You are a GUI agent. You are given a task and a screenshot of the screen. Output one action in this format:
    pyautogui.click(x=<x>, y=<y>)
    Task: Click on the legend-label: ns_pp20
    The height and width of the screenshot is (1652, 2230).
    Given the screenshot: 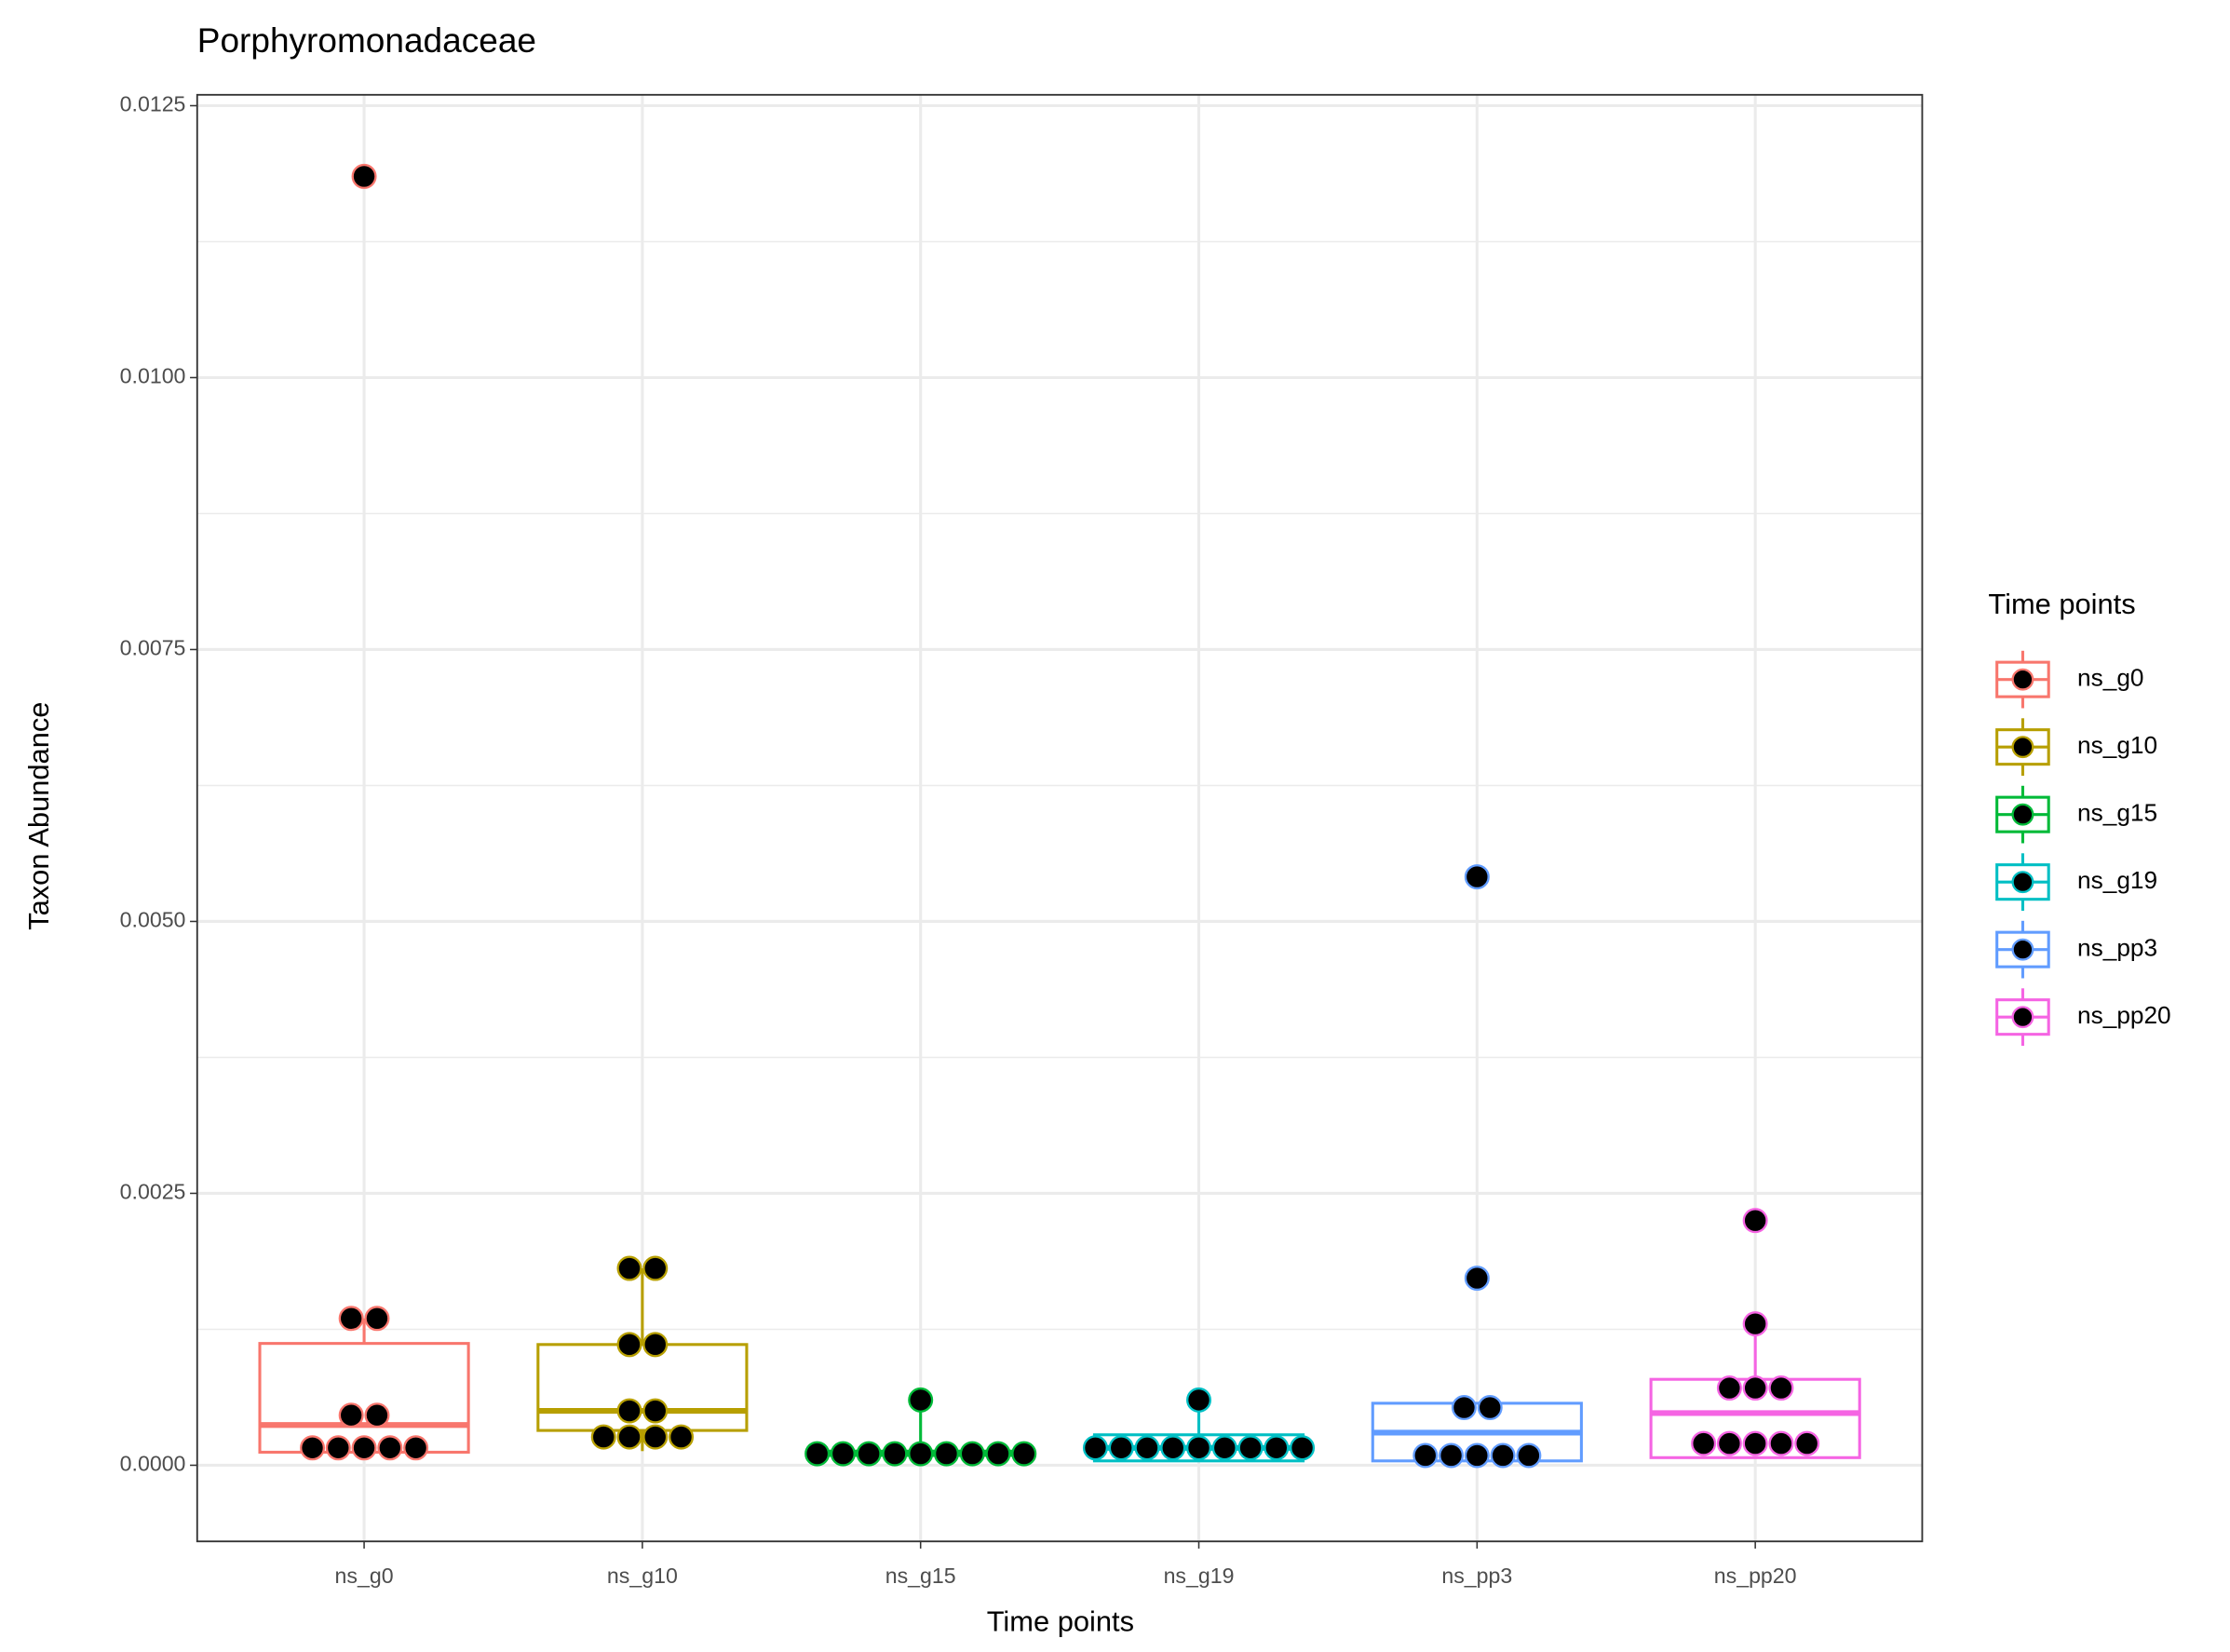 What is the action you would take?
    pyautogui.click(x=2124, y=1015)
    